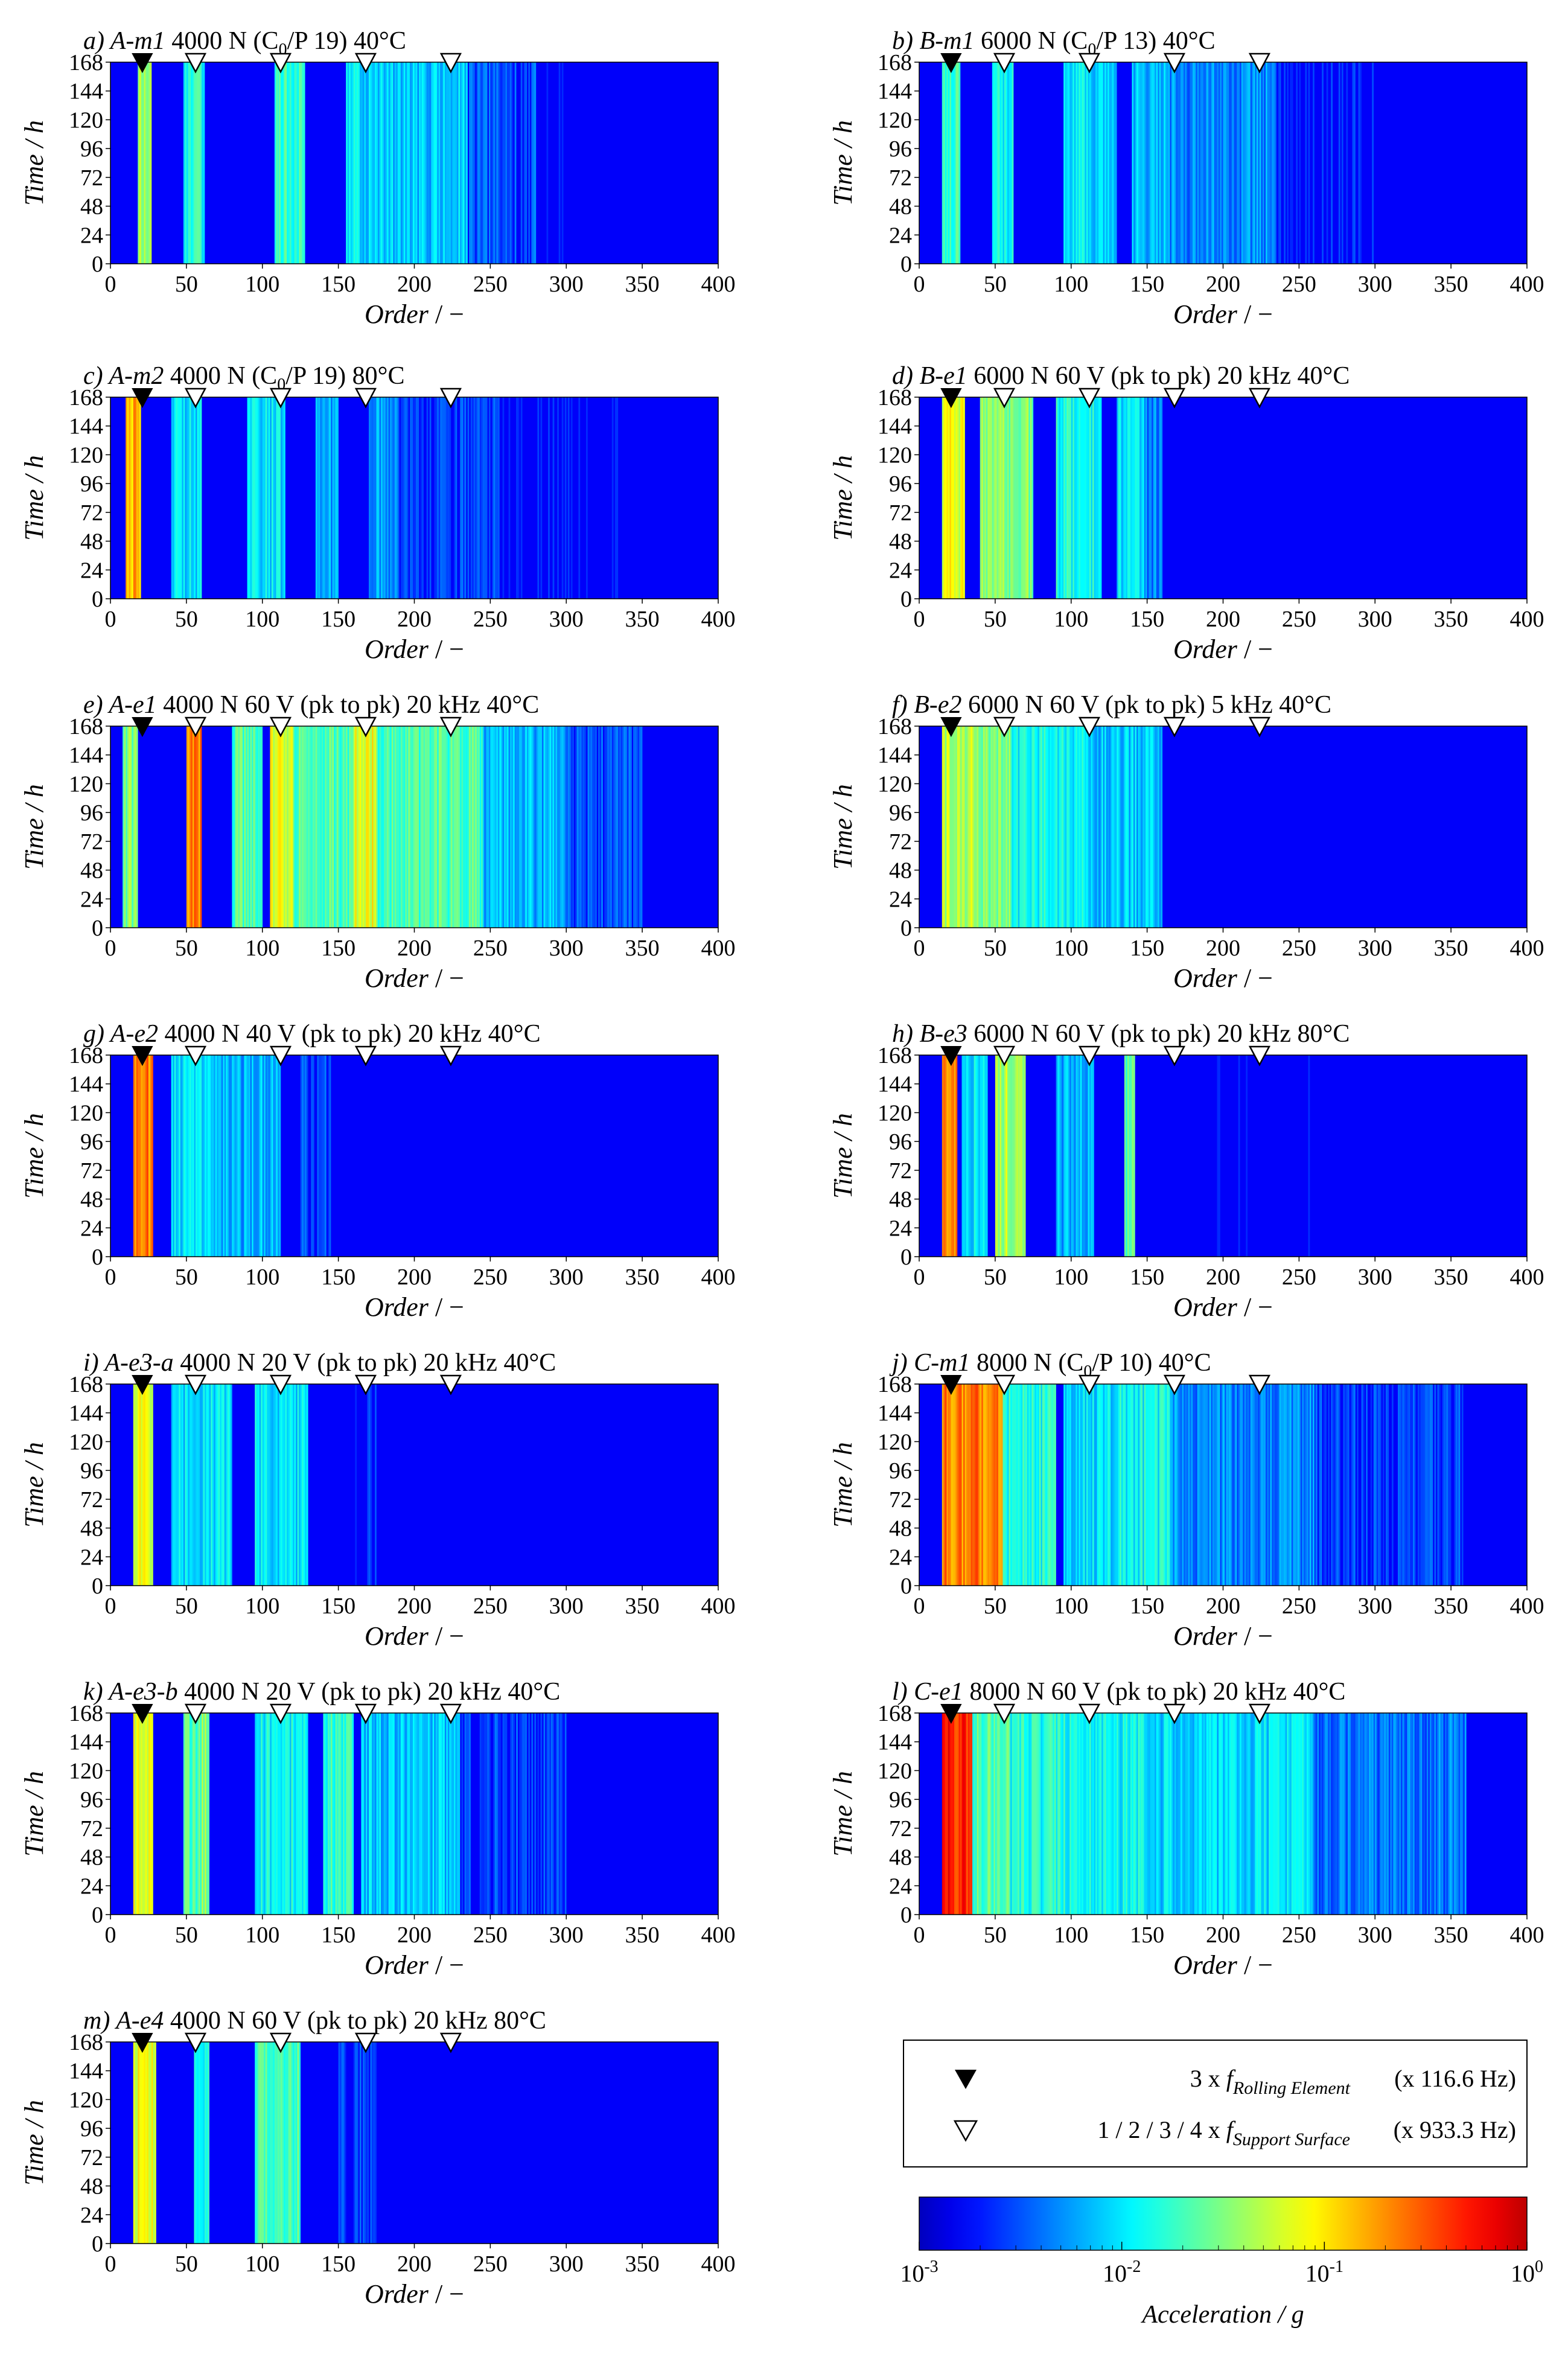 This screenshot has width=1568, height=2354. Describe the element at coordinates (92, 542) in the screenshot. I see `y-tick-label: 48` at that location.